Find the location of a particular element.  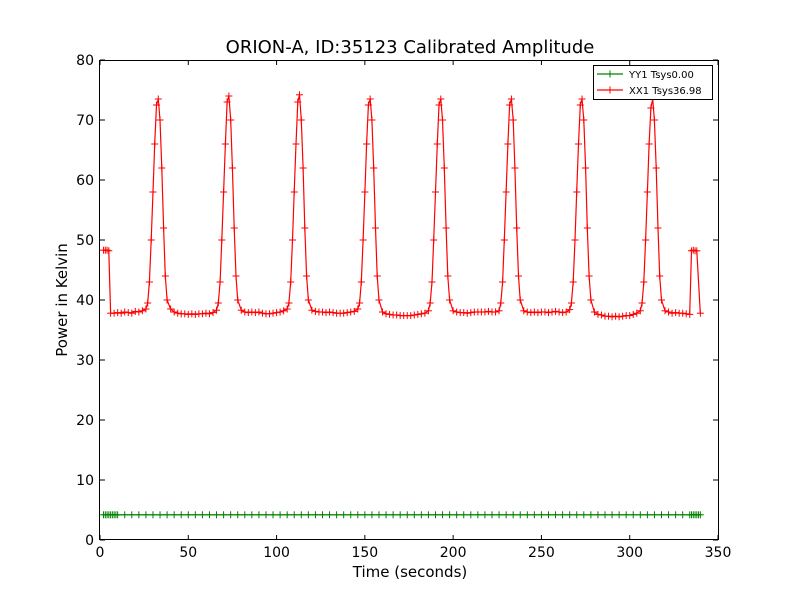

x-tick-label: 0 is located at coordinates (100, 553).